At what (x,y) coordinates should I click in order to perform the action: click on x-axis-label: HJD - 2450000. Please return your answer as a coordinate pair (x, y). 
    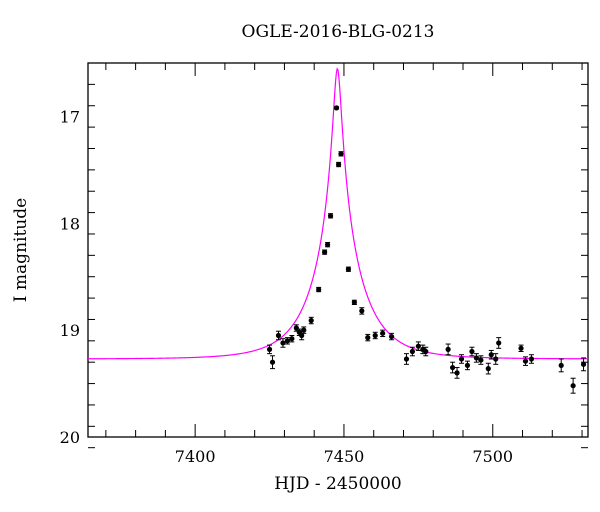
    Looking at the image, I should click on (338, 484).